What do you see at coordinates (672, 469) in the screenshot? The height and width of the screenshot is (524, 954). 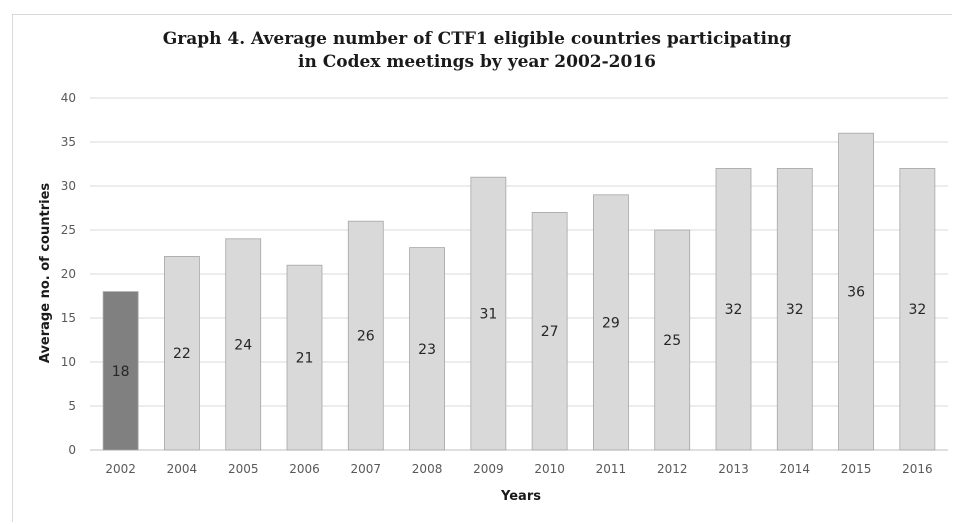 I see `x-tick-label-2012: 2012` at bounding box center [672, 469].